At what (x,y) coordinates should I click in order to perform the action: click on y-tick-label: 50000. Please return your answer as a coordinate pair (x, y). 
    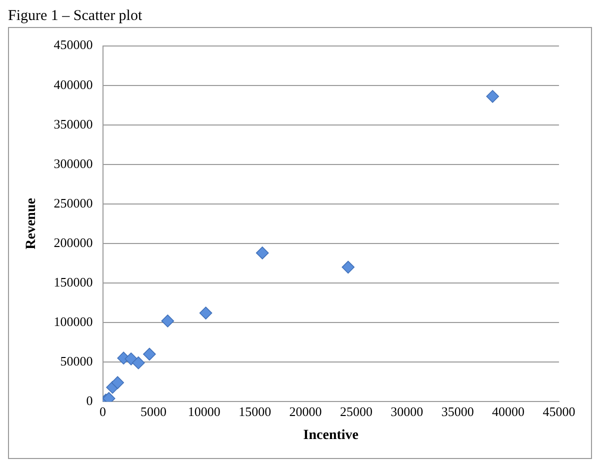
    Looking at the image, I should click on (76, 360).